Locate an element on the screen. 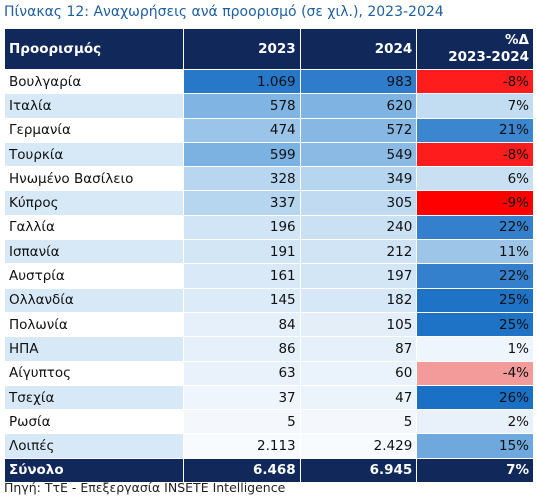  table-row: Τουρκία 599 549 -8% is located at coordinates (269, 154).